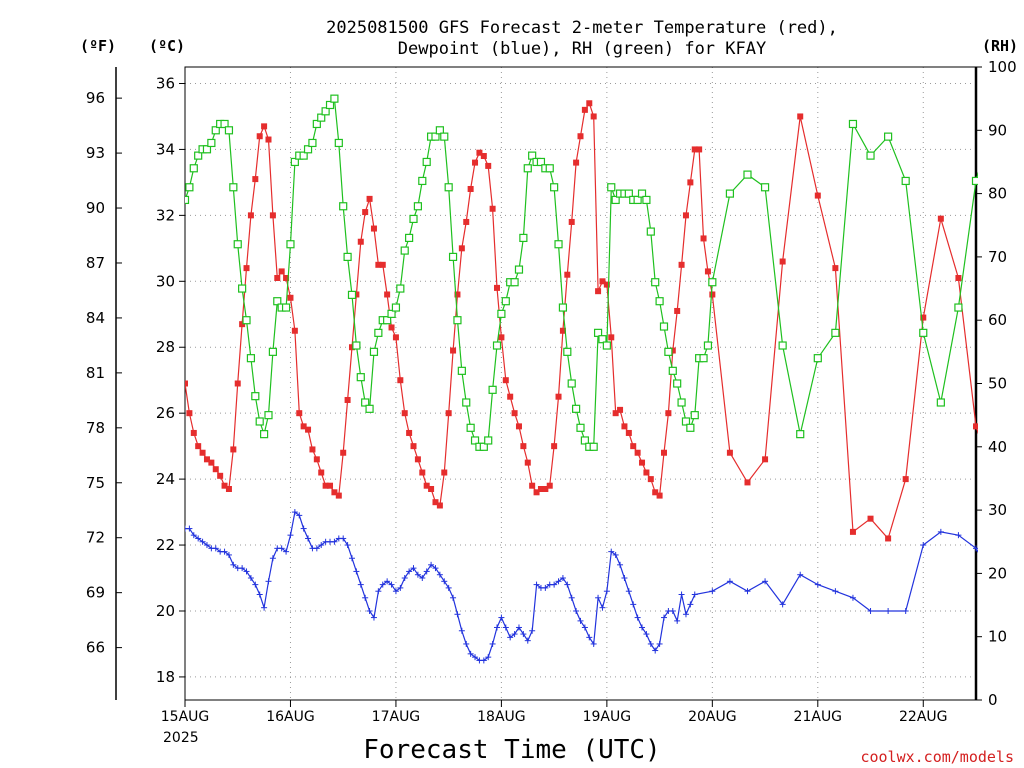 The height and width of the screenshot is (768, 1024). I want to click on rh-tick-label: 30, so click(997, 510).